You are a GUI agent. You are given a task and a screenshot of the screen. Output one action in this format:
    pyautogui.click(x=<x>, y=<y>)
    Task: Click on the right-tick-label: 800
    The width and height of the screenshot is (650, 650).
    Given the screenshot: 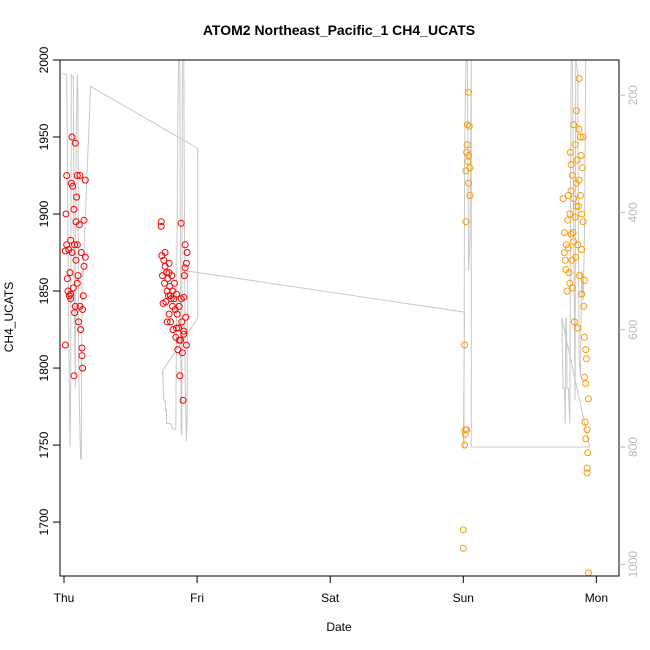 What is the action you would take?
    pyautogui.click(x=633, y=447)
    